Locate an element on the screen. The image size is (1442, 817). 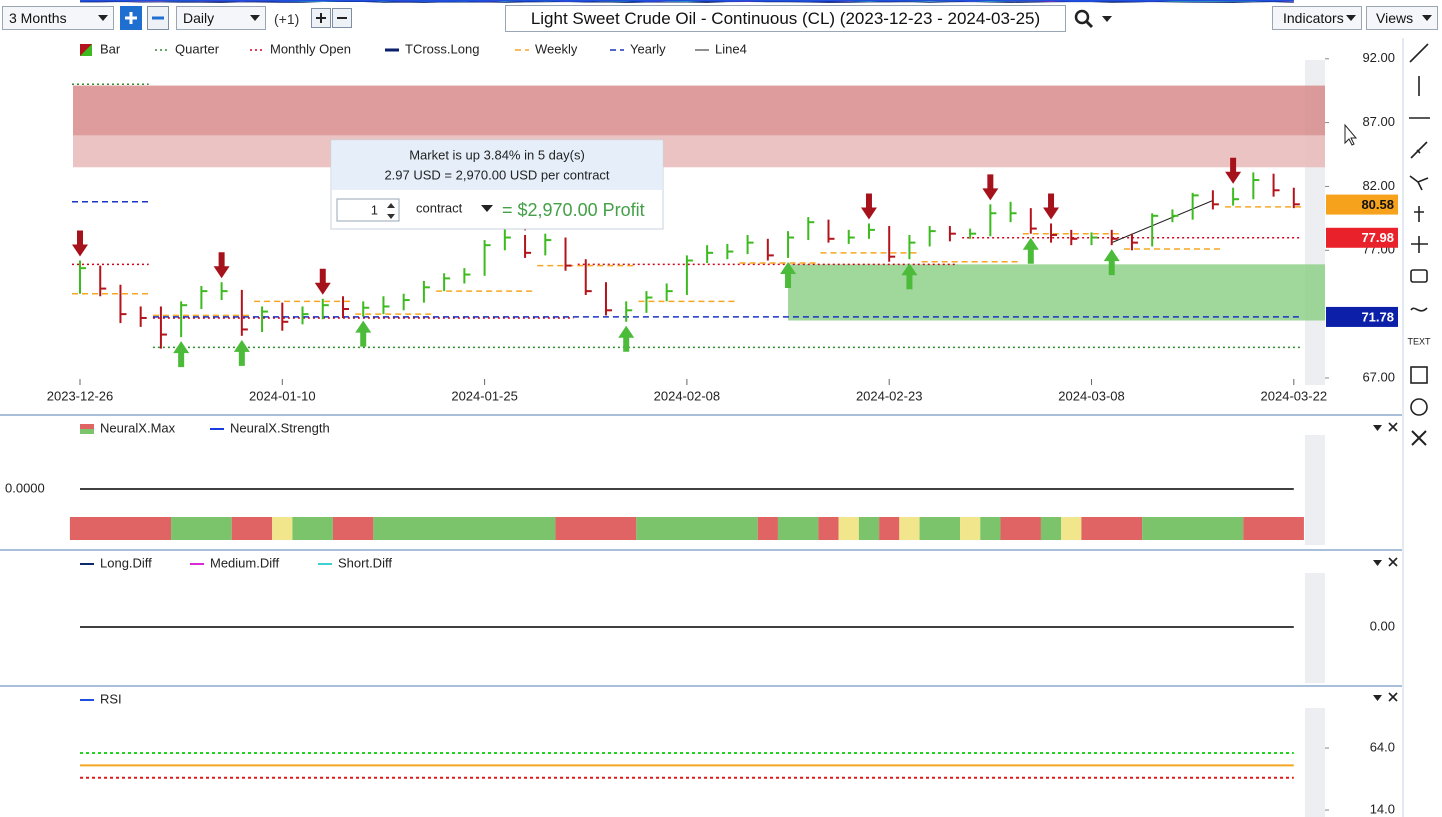
panel-controls is located at coordinates (1385, 562).